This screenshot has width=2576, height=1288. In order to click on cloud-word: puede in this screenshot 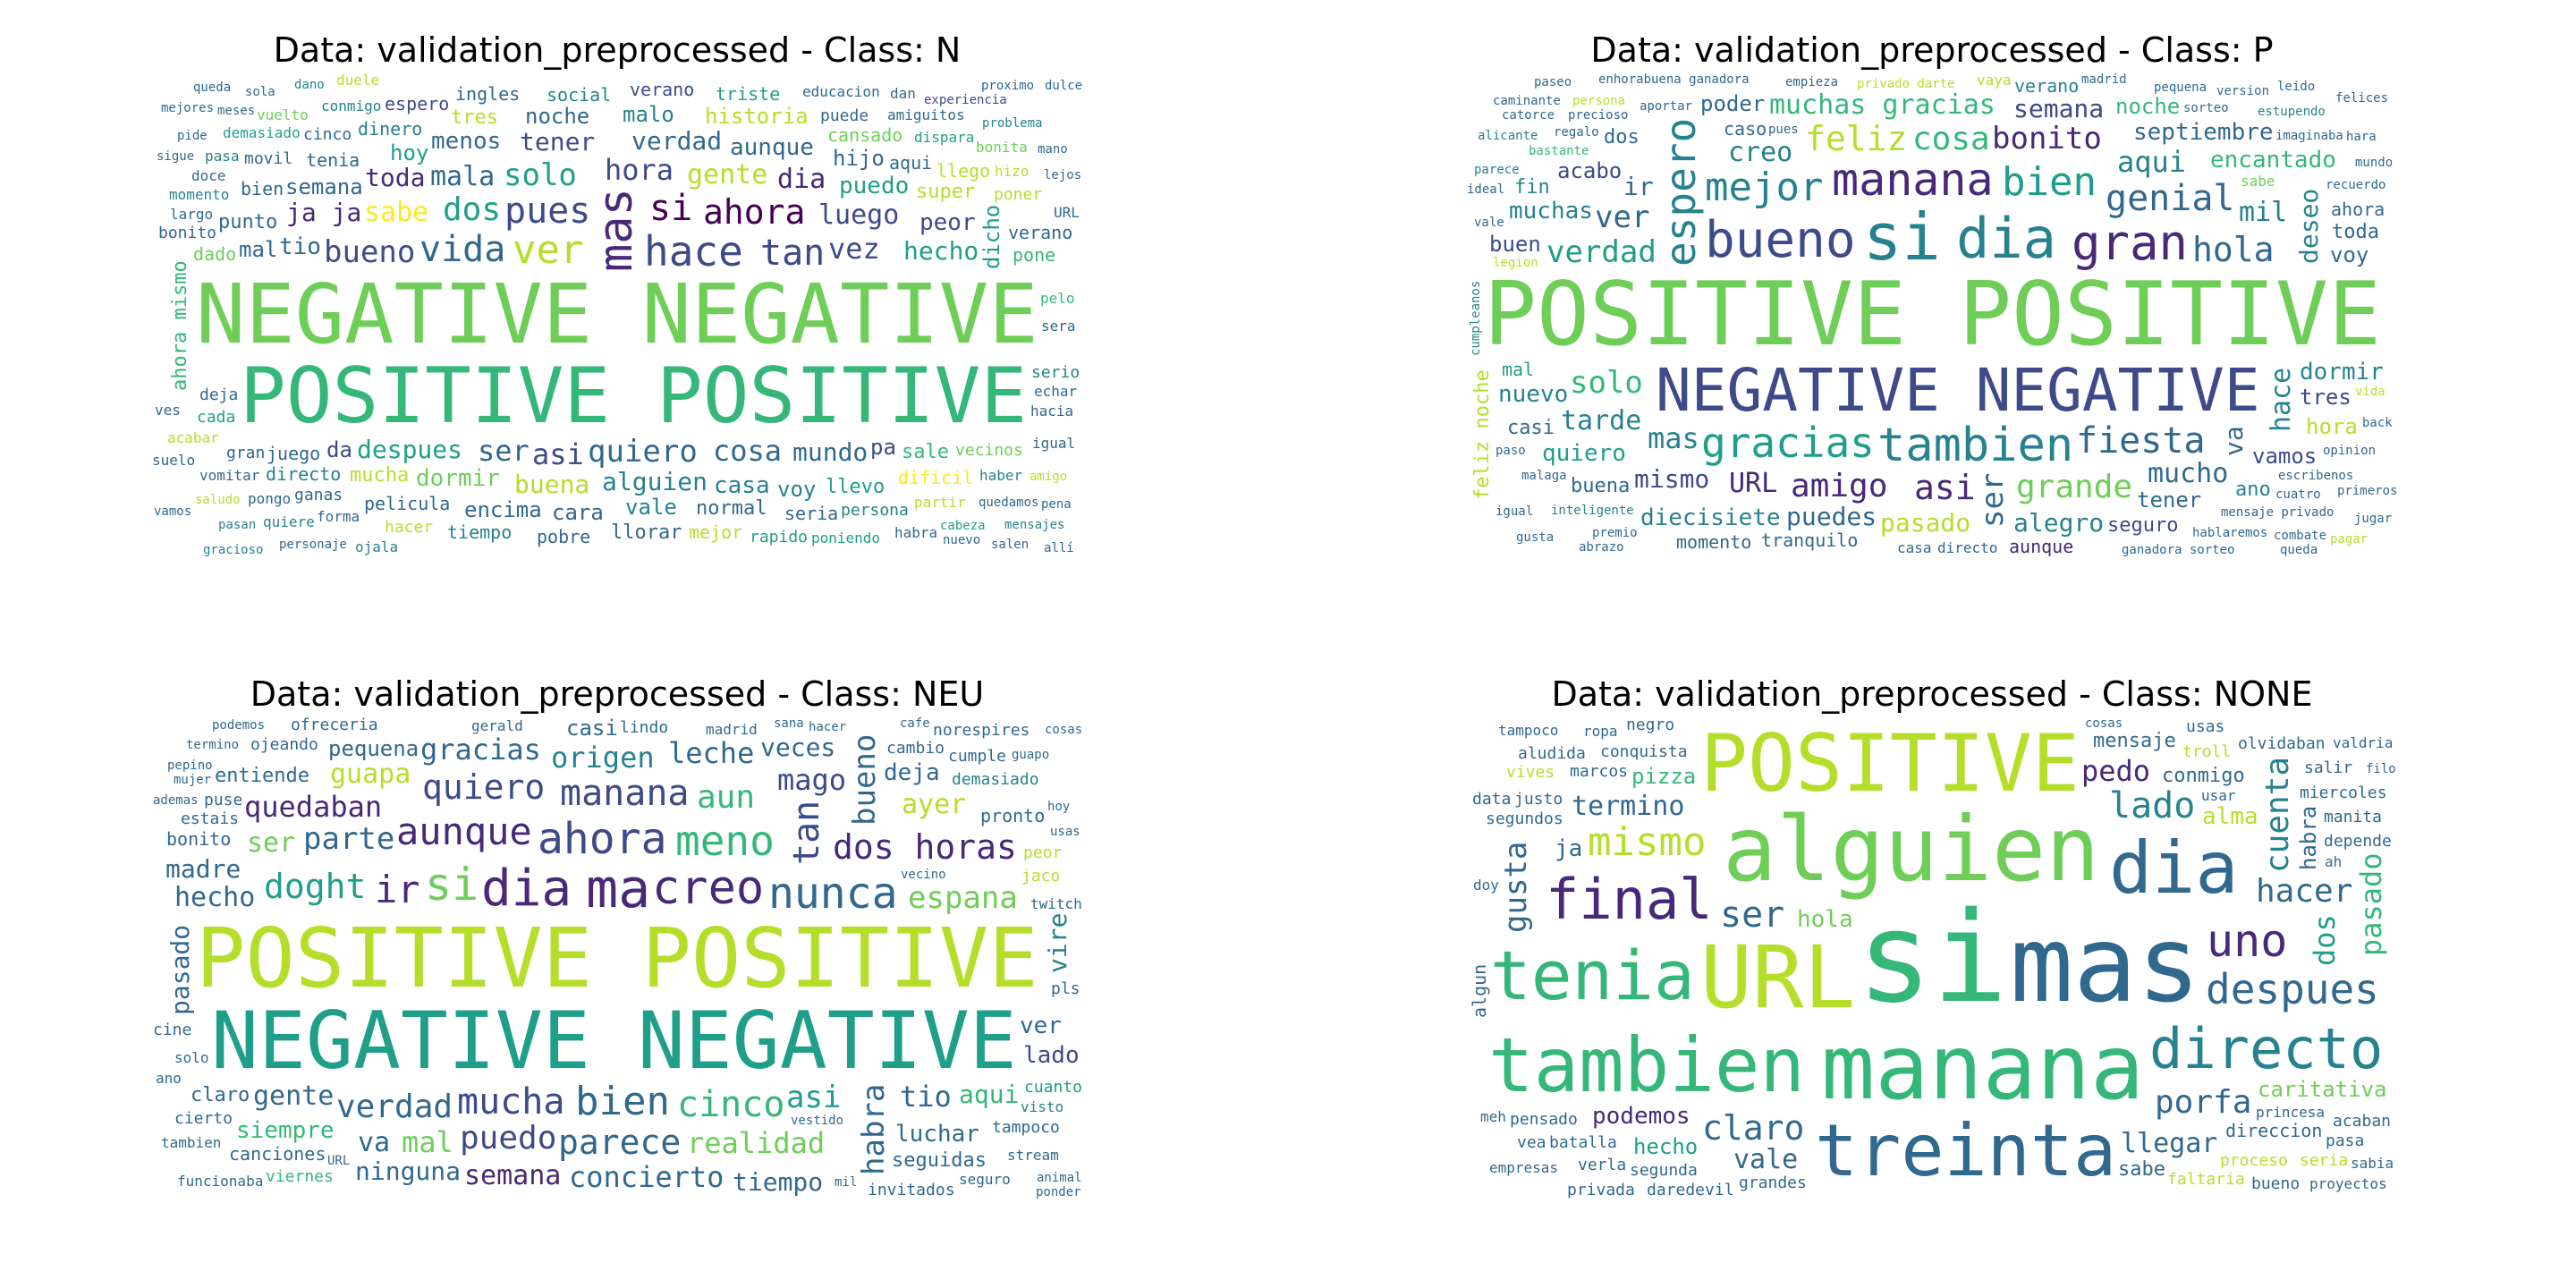, I will do `click(844, 115)`.